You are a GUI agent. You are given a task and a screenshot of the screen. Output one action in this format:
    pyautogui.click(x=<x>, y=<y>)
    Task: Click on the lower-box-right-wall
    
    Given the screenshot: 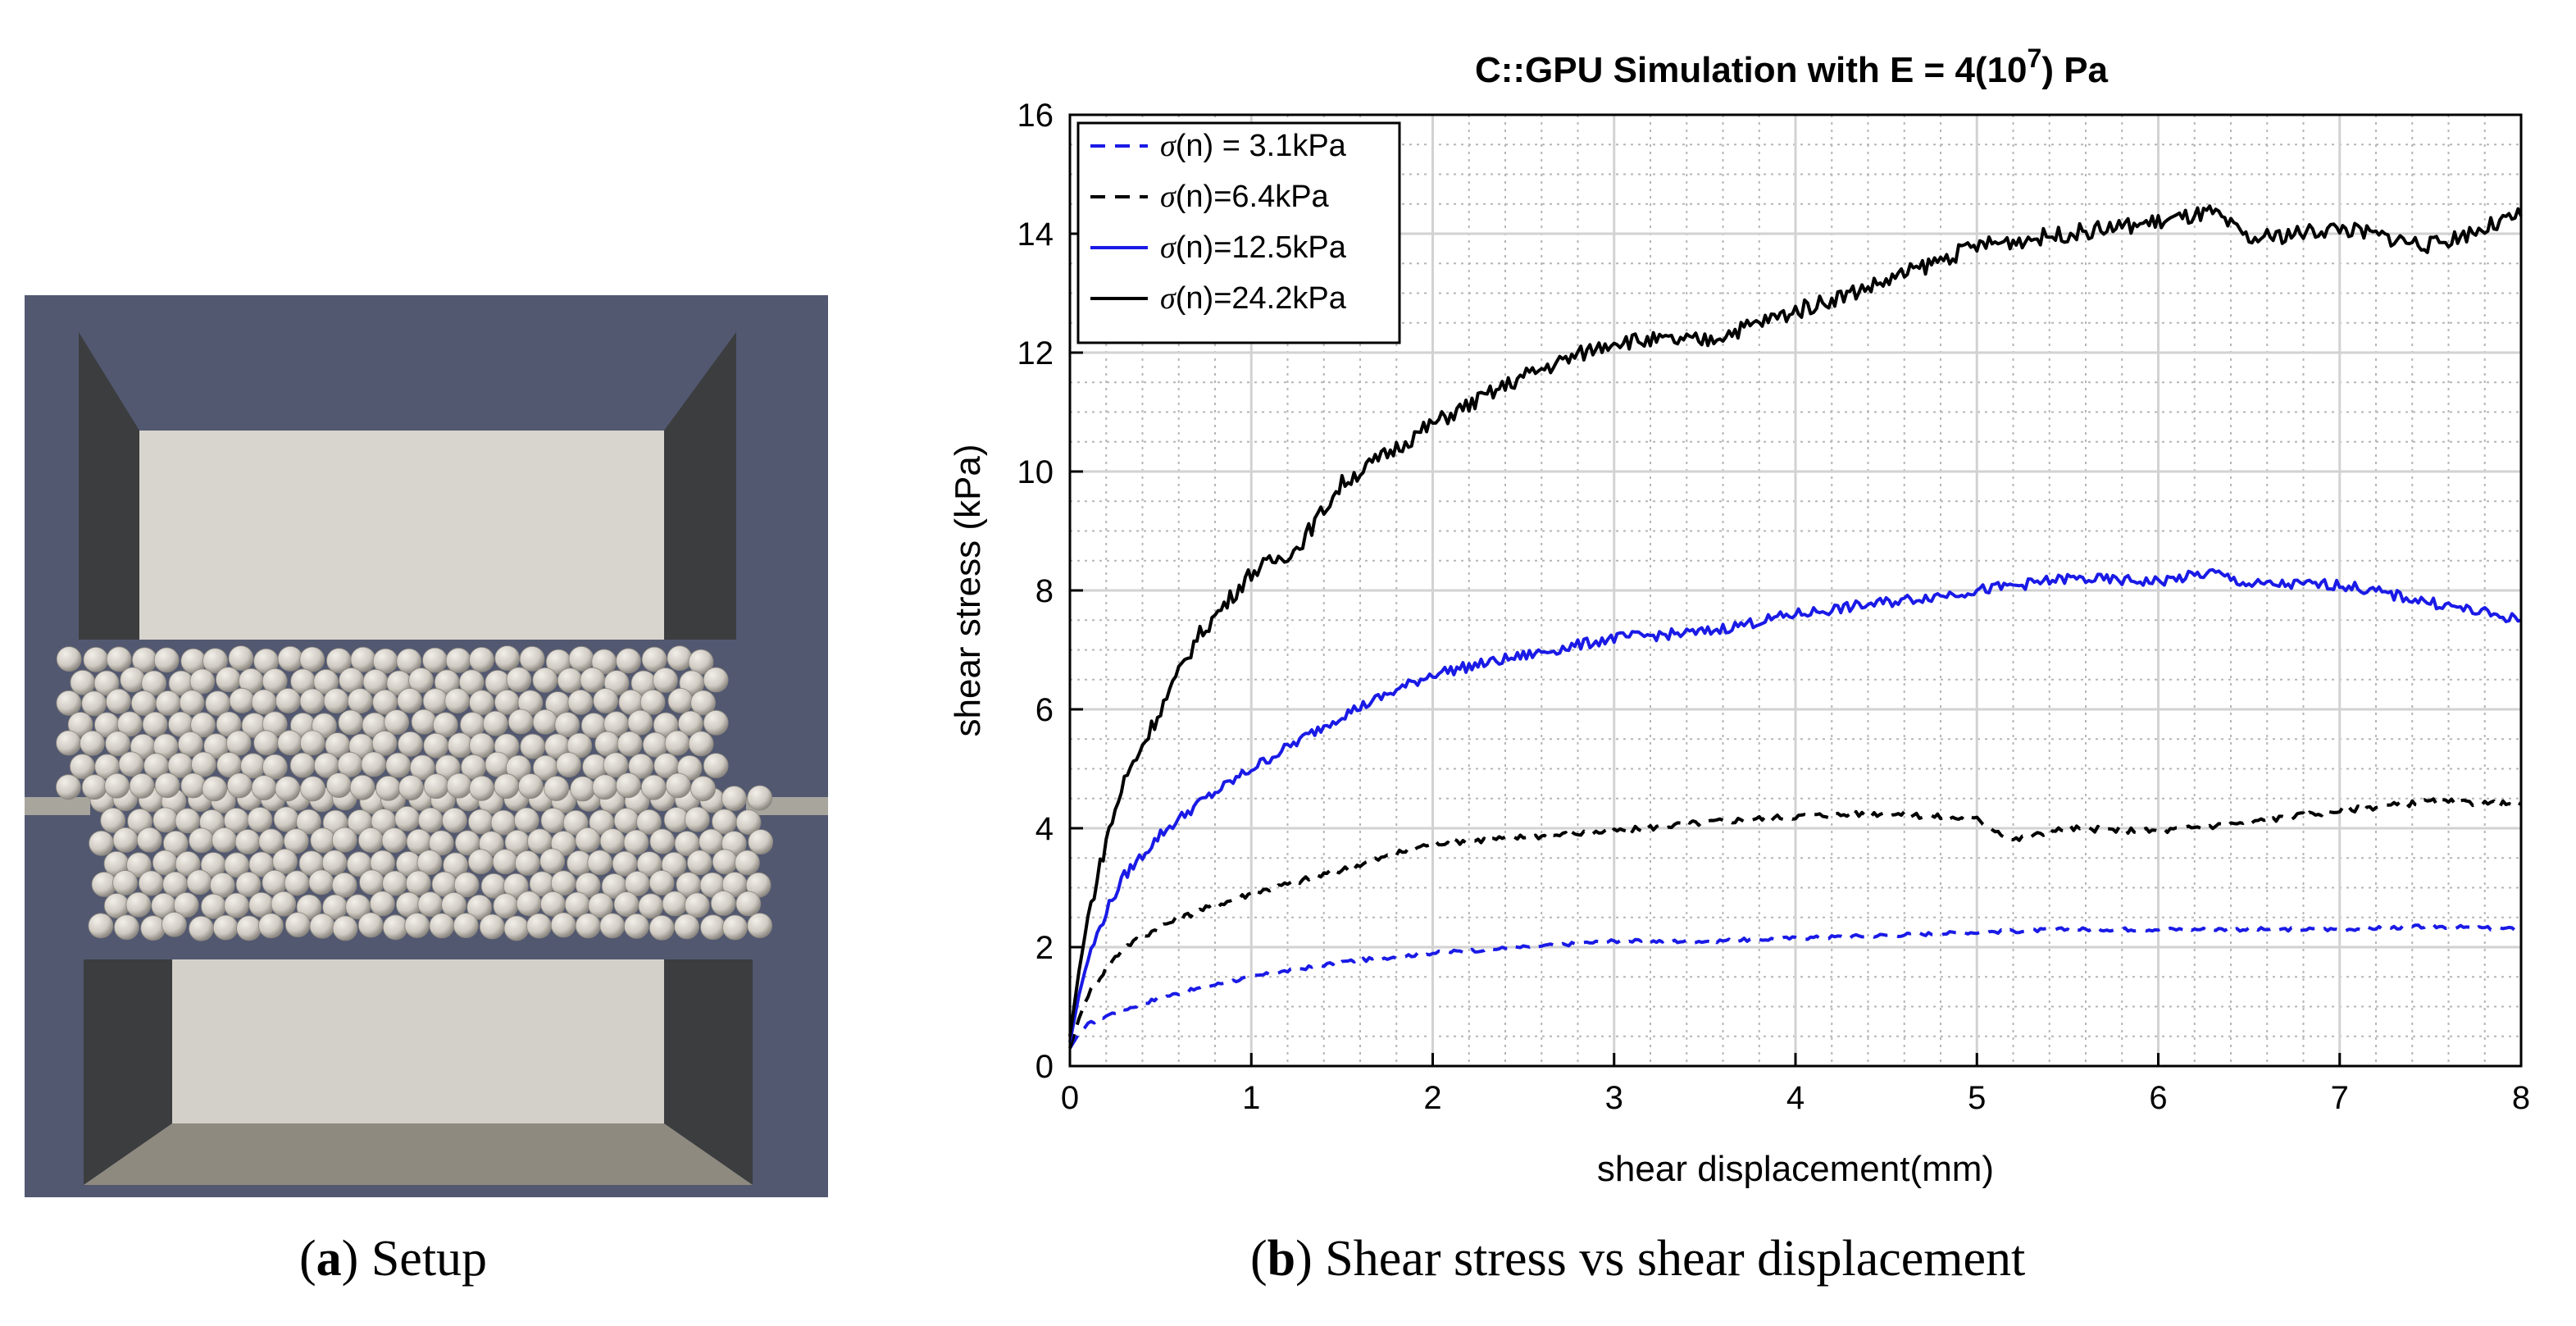 What is the action you would take?
    pyautogui.click(x=708, y=1072)
    